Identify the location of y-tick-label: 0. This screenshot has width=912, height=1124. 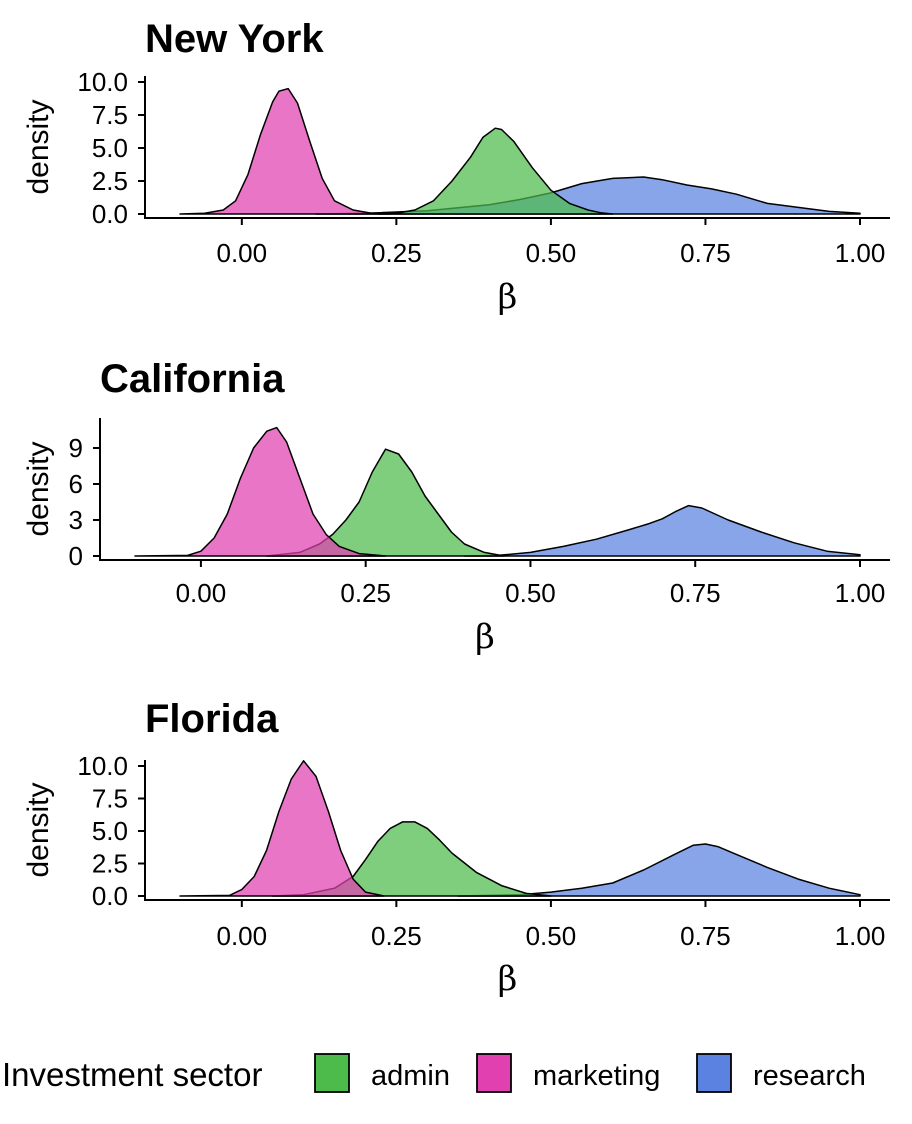
(76, 556).